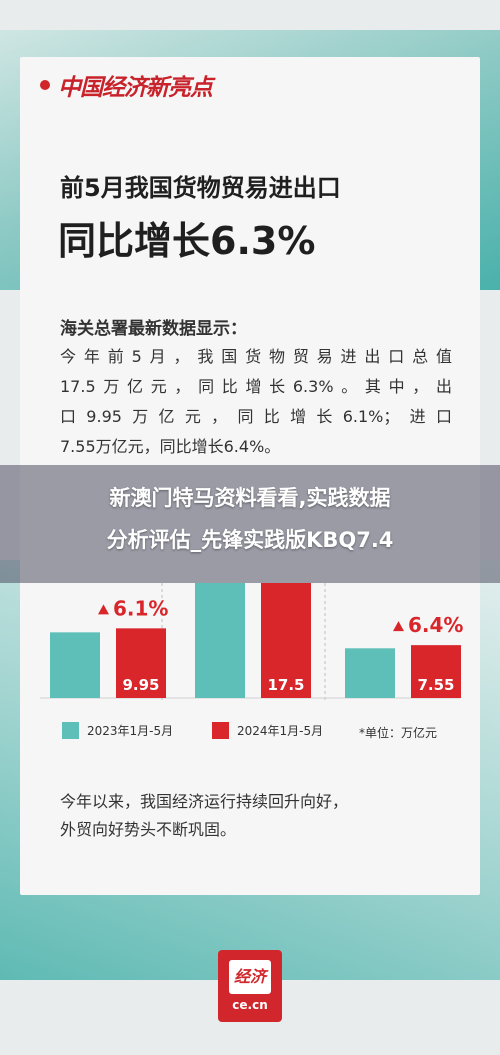  Describe the element at coordinates (250, 540) in the screenshot. I see `overlay-line: 分析评估_先锋实践版KBQ7.4` at that location.